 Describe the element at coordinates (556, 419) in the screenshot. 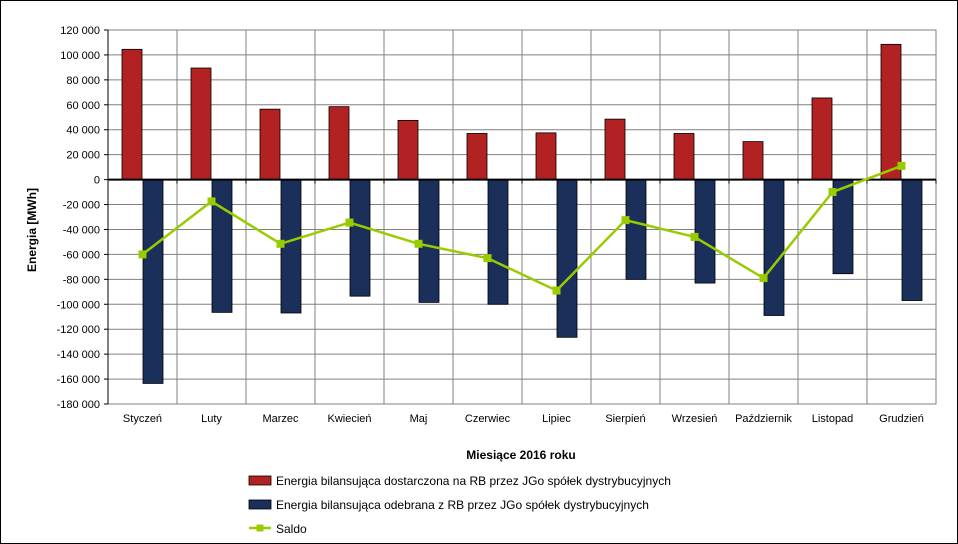

I see `x-tick-label: Lipiec` at that location.